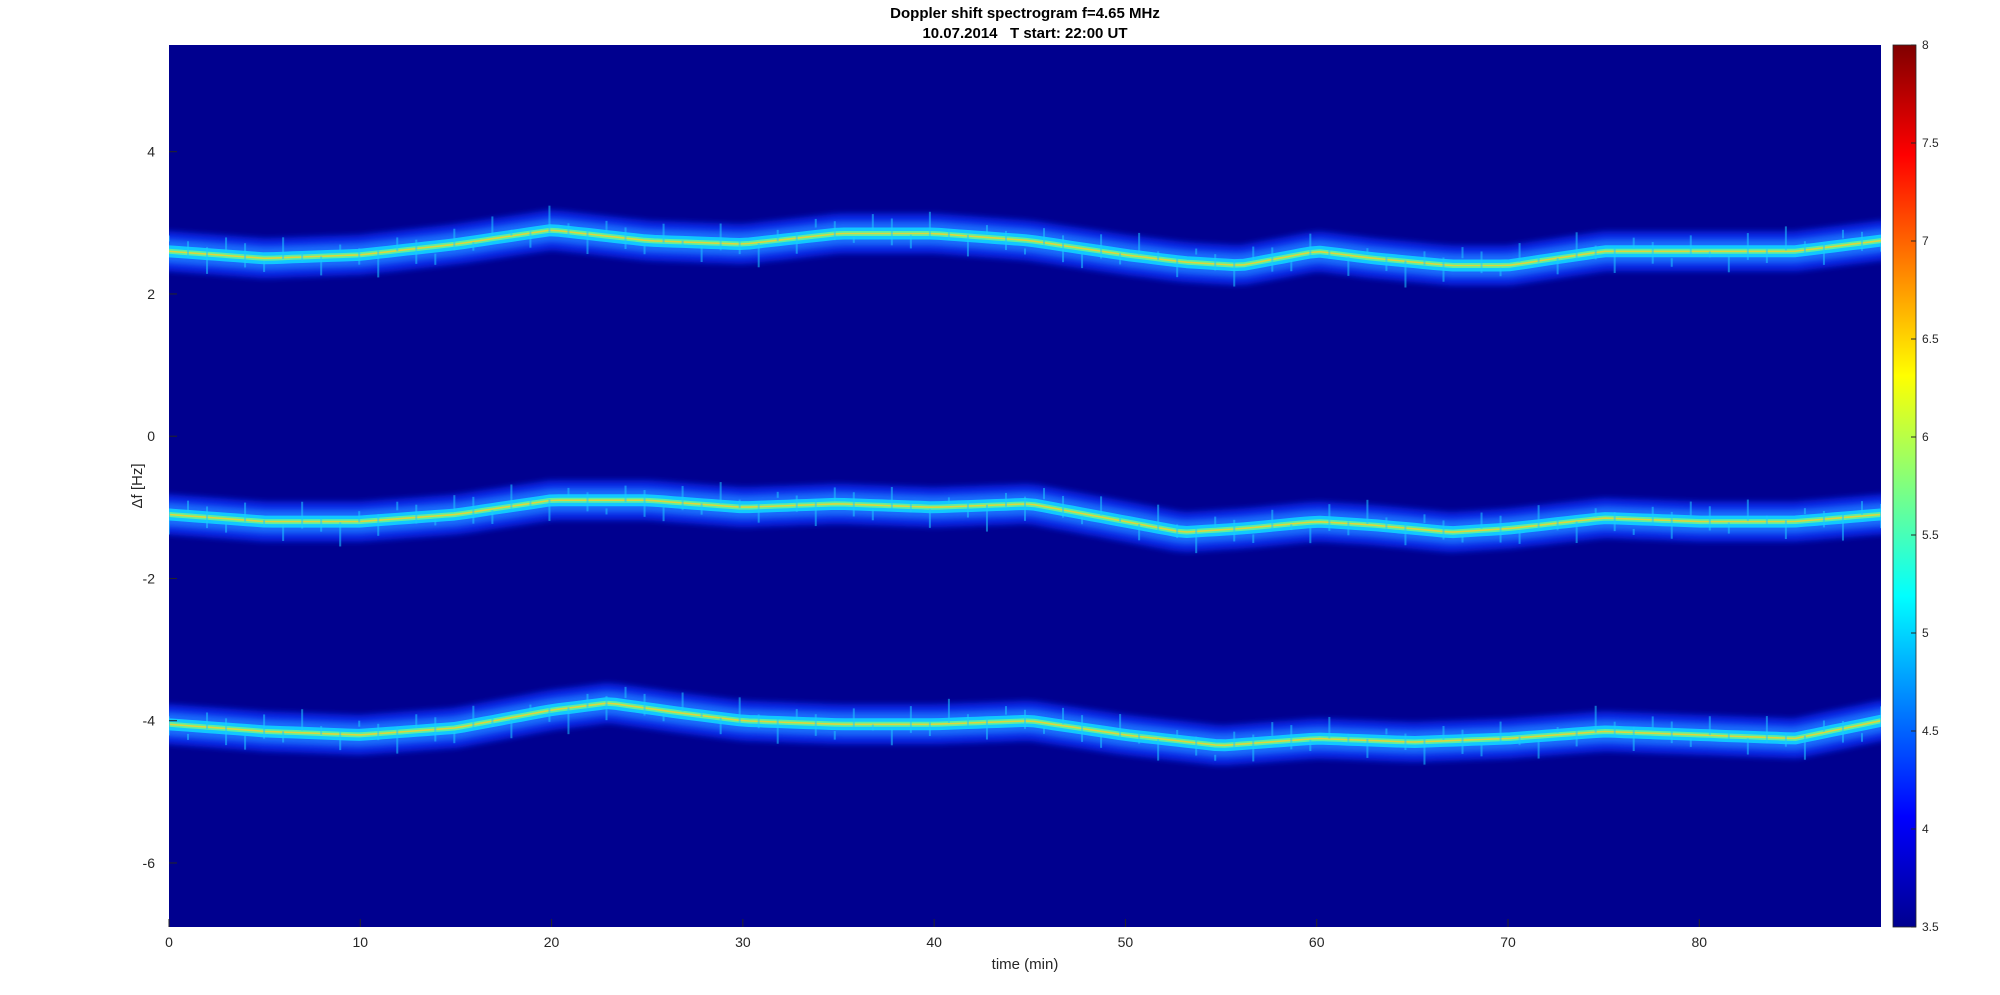 The height and width of the screenshot is (995, 2000). What do you see at coordinates (1317, 942) in the screenshot?
I see `x-tick-label: 60` at bounding box center [1317, 942].